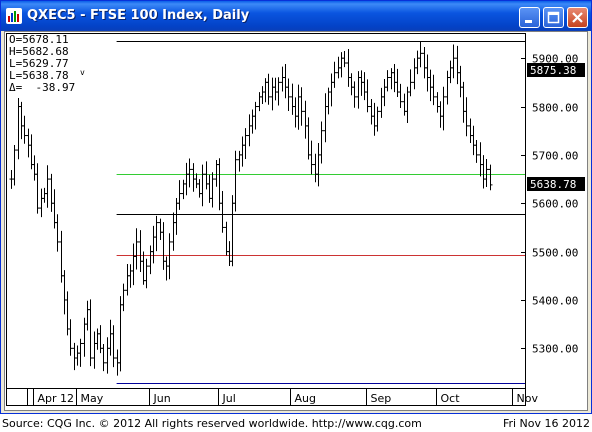  I want to click on price-tick-label: 5400.00, so click(555, 301).